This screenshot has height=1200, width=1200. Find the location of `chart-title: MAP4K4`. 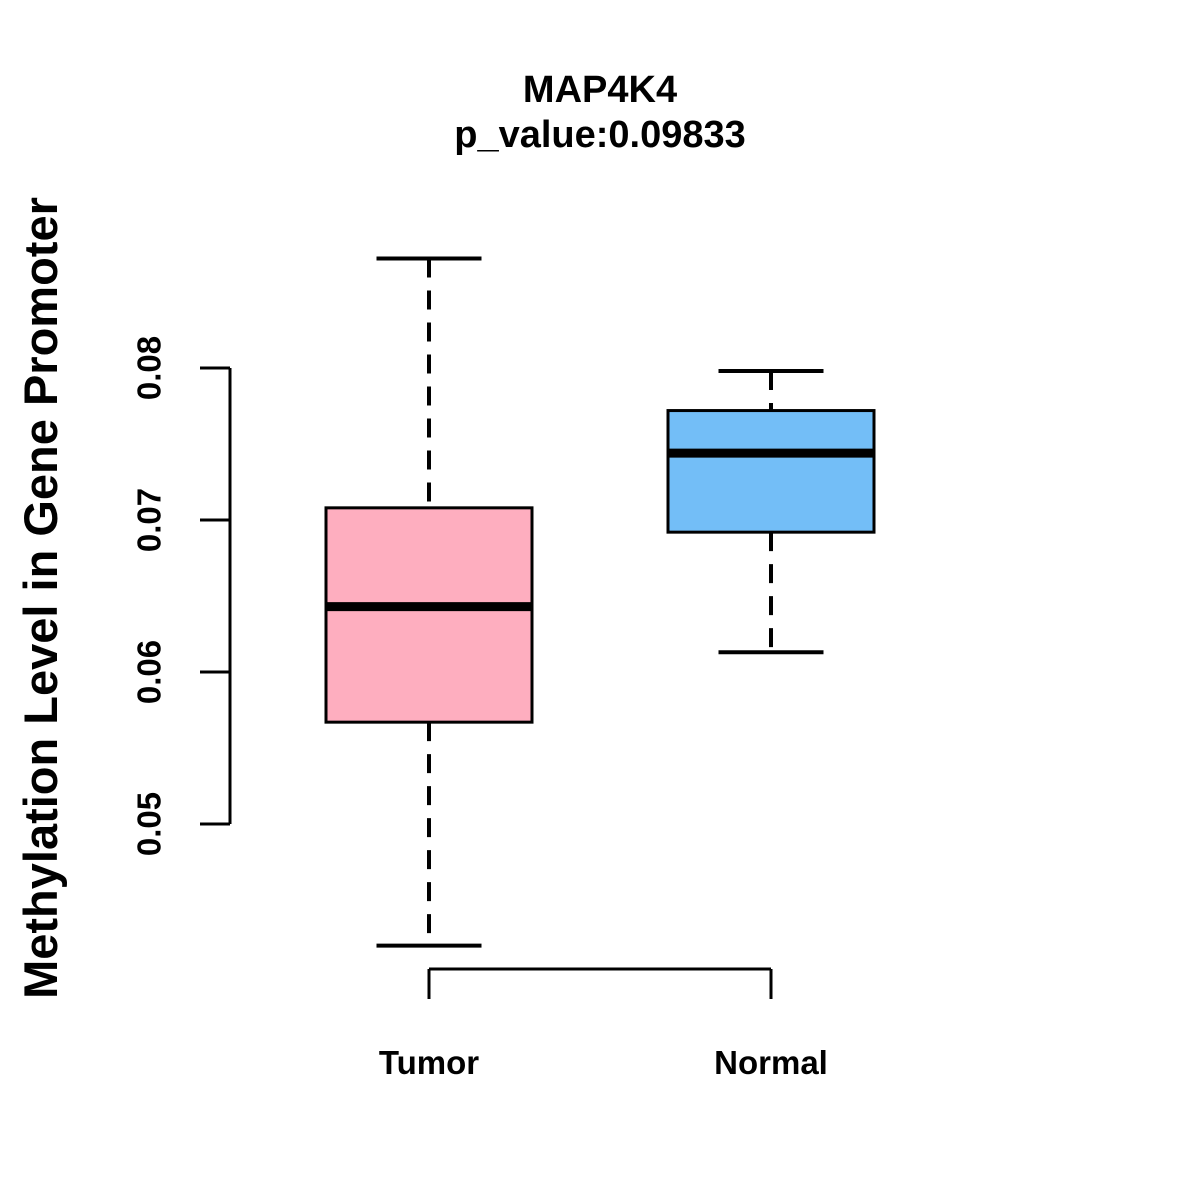

chart-title: MAP4K4 is located at coordinates (600, 90).